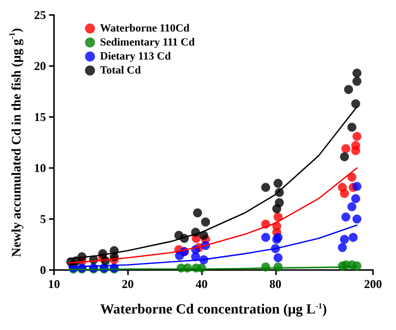 The image size is (396, 330). I want to click on y-tick-label: 10, so click(40, 168).